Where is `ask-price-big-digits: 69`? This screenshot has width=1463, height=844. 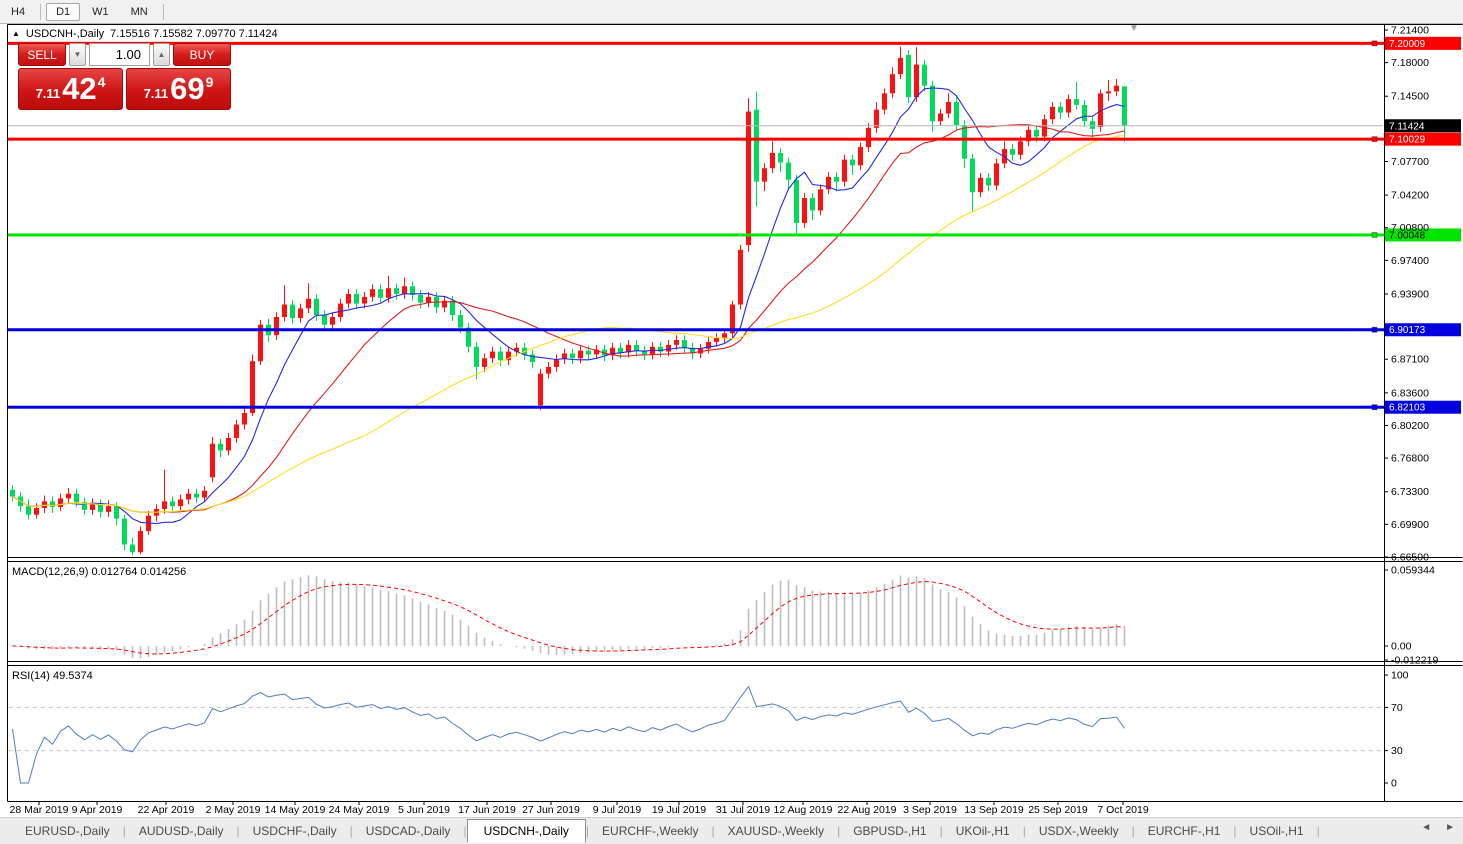 ask-price-big-digits: 69 is located at coordinates (187, 88).